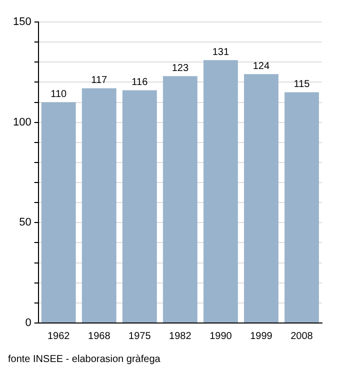  I want to click on source-note: fonte INSEE - elaborasion gràfega, so click(84, 359).